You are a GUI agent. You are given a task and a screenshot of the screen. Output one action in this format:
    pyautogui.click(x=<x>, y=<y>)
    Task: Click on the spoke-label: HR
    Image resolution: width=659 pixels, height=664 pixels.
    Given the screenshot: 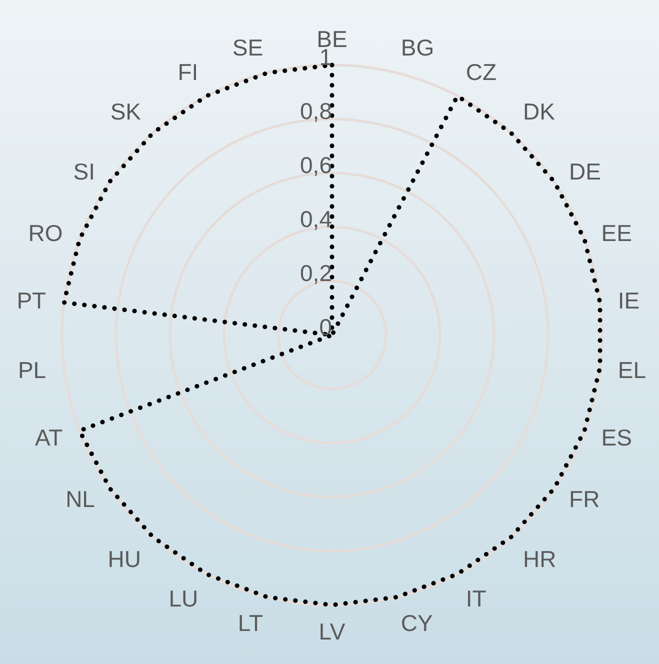 What is the action you would take?
    pyautogui.click(x=539, y=559)
    